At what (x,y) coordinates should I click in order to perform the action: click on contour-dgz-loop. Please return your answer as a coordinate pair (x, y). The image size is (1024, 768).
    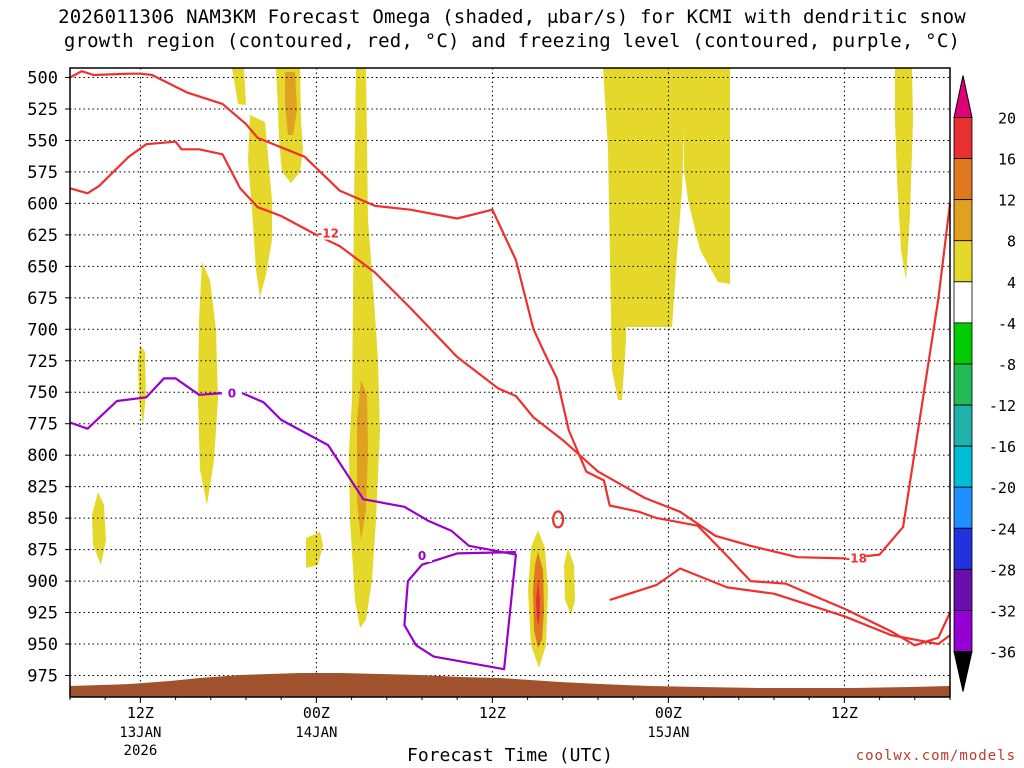
    Looking at the image, I should click on (558, 519).